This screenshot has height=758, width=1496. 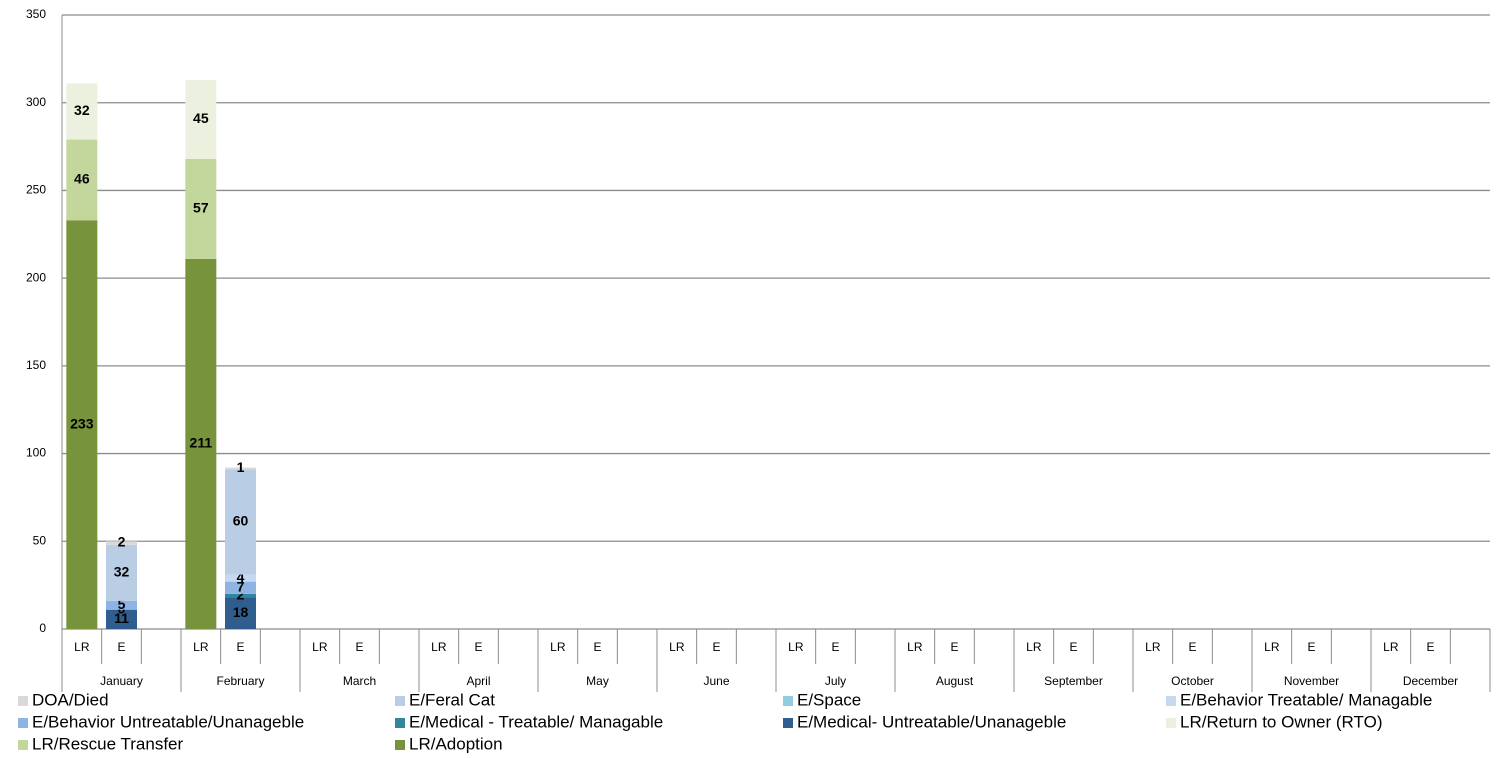 I want to click on group-label: November, so click(x=1311, y=681).